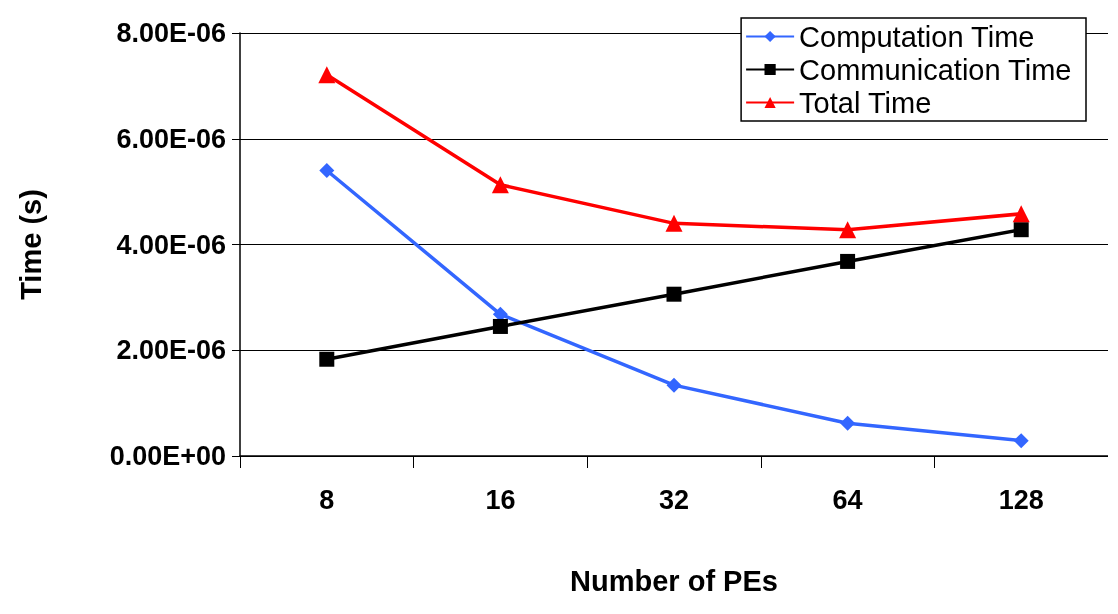 The height and width of the screenshot is (614, 1118). I want to click on y-tick-label: 4.00E-06, so click(171, 244).